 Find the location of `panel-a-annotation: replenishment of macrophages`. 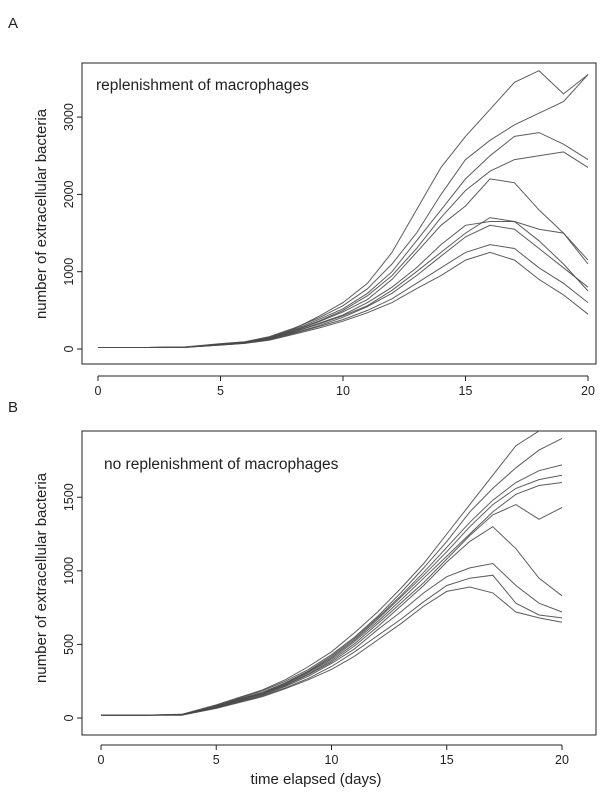

panel-a-annotation: replenishment of macrophages is located at coordinates (202, 85).